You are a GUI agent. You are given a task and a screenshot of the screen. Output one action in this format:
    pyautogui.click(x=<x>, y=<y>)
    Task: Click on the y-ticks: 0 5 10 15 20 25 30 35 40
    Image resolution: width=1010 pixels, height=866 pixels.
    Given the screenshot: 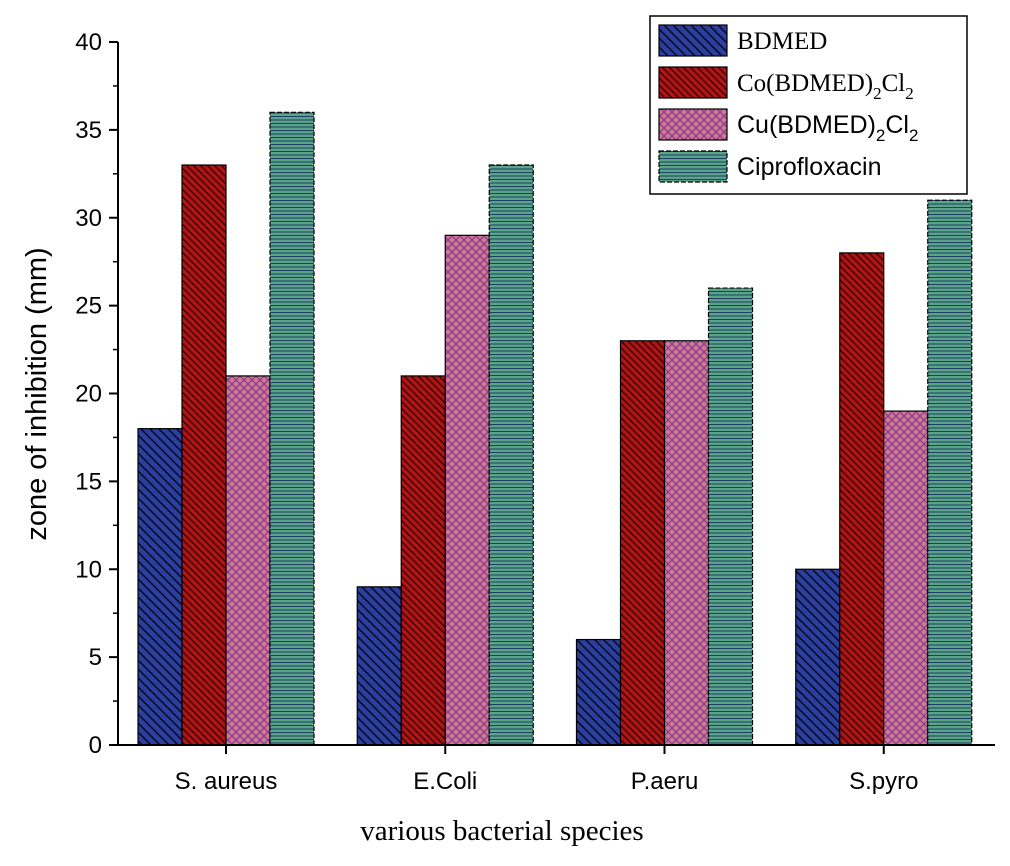 What is the action you would take?
    pyautogui.click(x=96, y=394)
    